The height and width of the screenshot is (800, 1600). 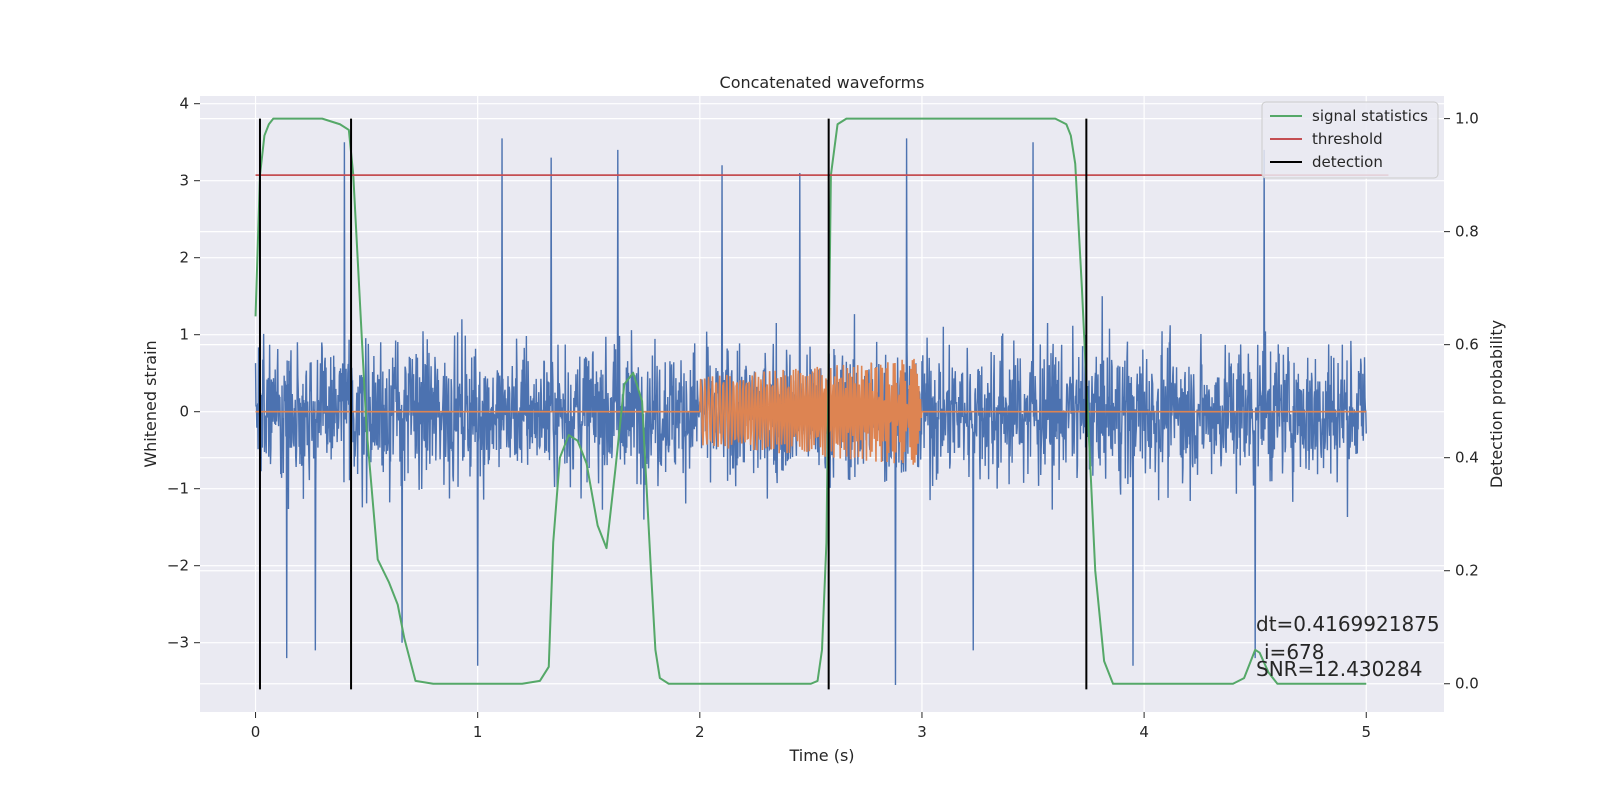 I want to click on y-tick-label: −3, so click(x=178, y=643).